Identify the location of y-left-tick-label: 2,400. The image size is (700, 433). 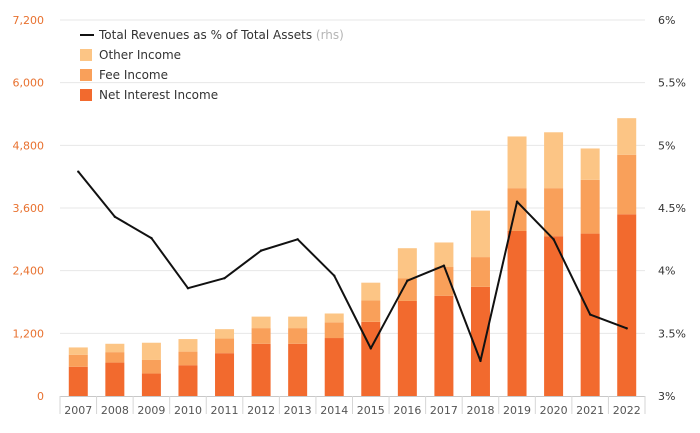
(29, 271).